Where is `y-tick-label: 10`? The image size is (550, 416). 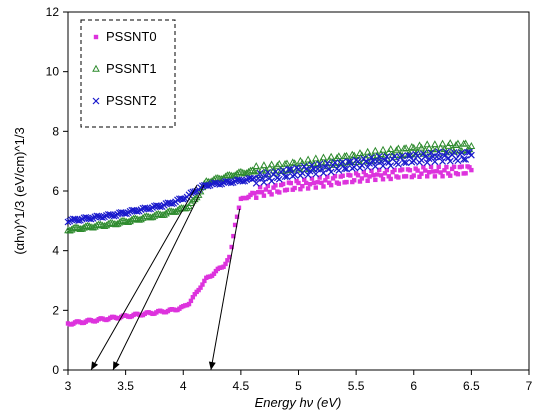 y-tick-label: 10 is located at coordinates (53, 72).